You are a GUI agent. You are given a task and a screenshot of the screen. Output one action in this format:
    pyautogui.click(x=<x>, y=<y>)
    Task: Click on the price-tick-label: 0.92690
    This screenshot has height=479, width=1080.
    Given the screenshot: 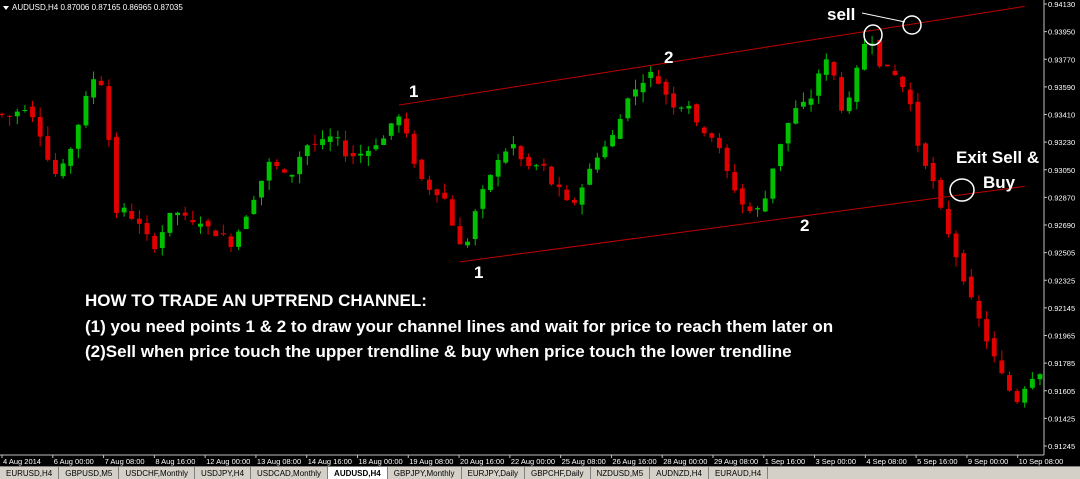 What is the action you would take?
    pyautogui.click(x=1061, y=225)
    